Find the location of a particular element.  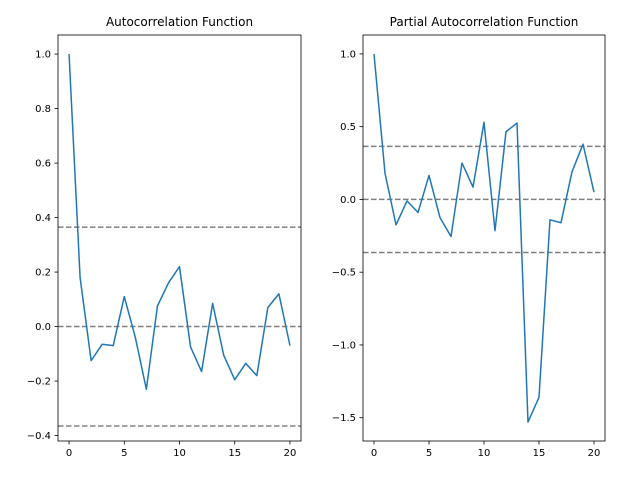

acf-x-tick-label: 20 is located at coordinates (290, 453).